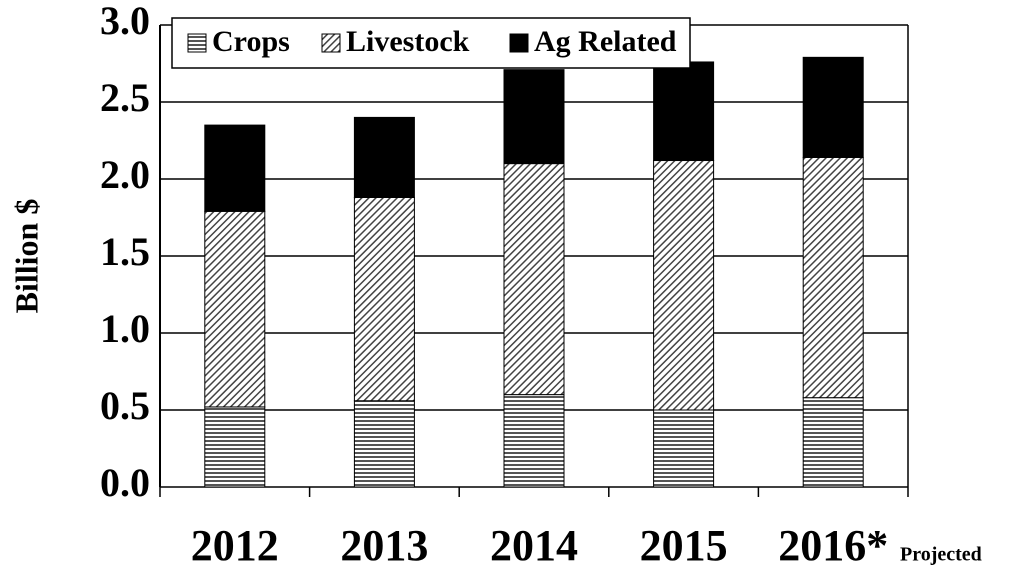 This screenshot has width=1013, height=575. What do you see at coordinates (26, 256) in the screenshot?
I see `y-axis-label: Billion $` at bounding box center [26, 256].